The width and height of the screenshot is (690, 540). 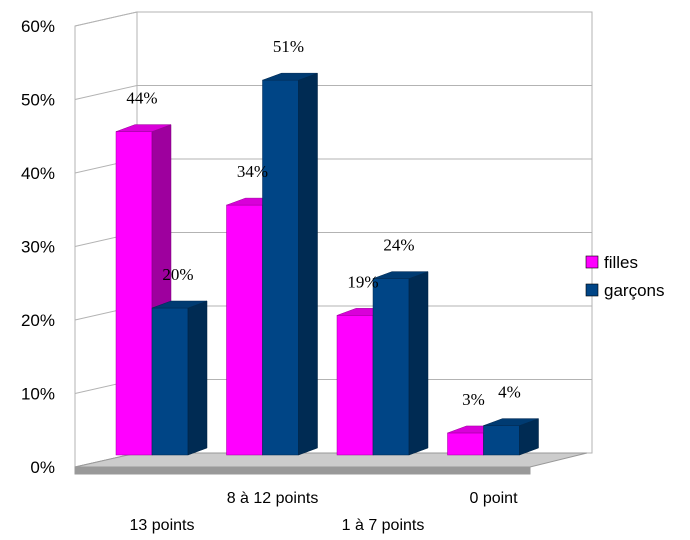 I want to click on x-tick-label: 8 à 12 points, so click(x=273, y=498).